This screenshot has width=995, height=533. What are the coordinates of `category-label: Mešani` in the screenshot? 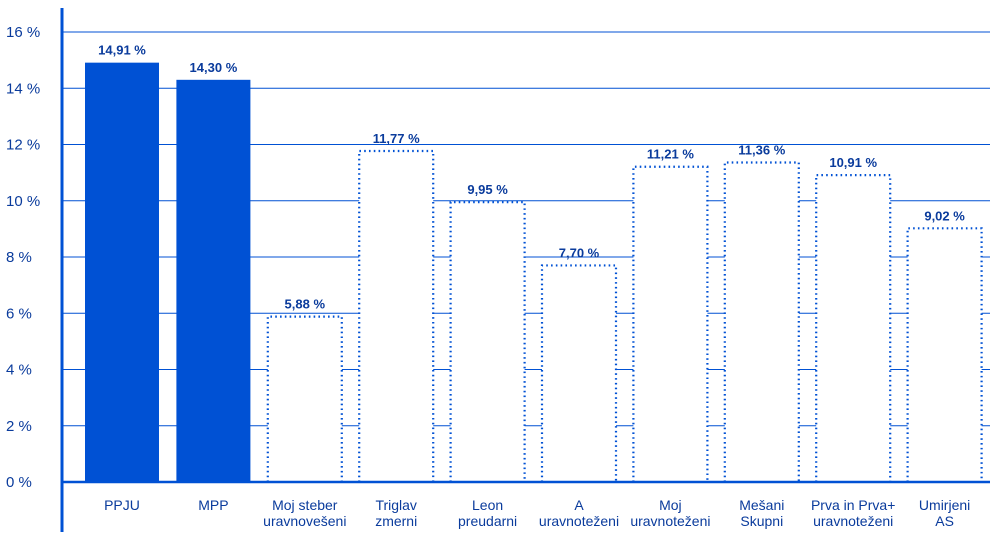 It's located at (761, 505).